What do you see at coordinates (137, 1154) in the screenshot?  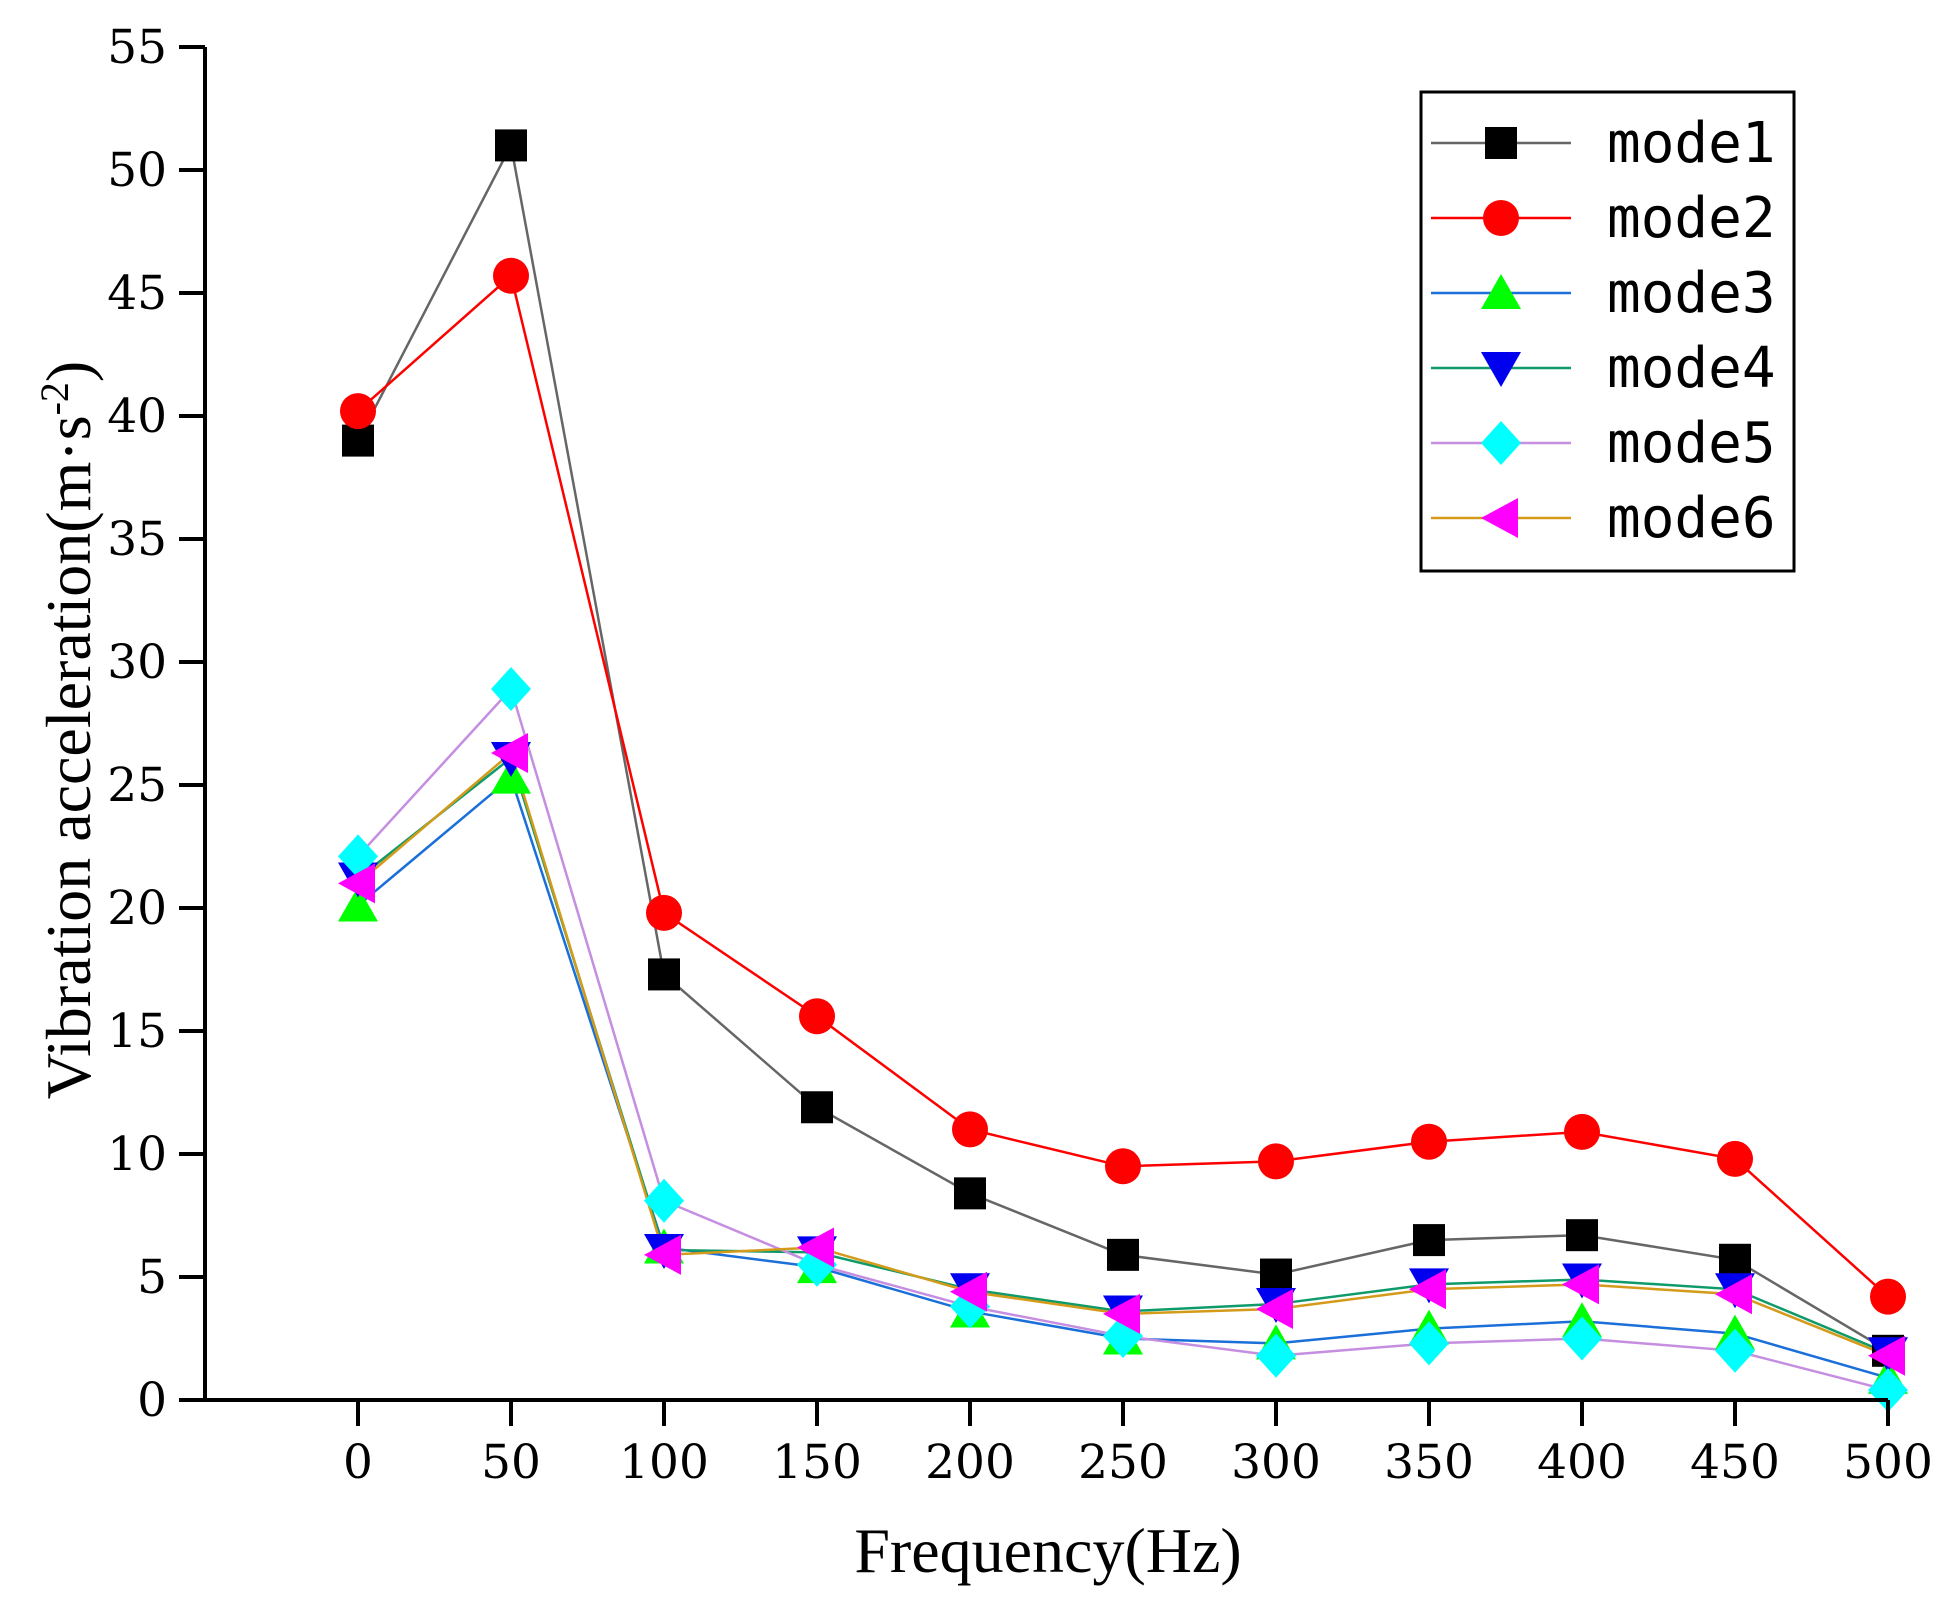 I see `y-tick-label: 10` at bounding box center [137, 1154].